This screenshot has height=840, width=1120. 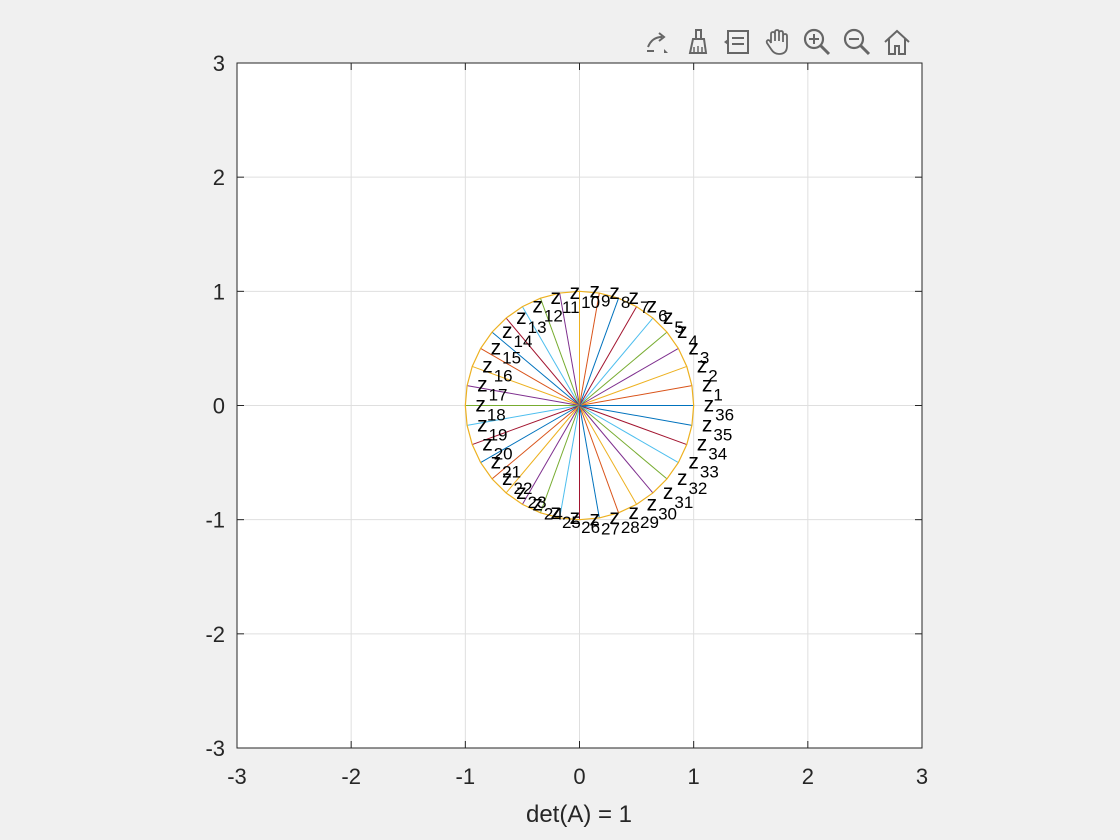 I want to click on vector-label: z19, so click(x=492, y=428).